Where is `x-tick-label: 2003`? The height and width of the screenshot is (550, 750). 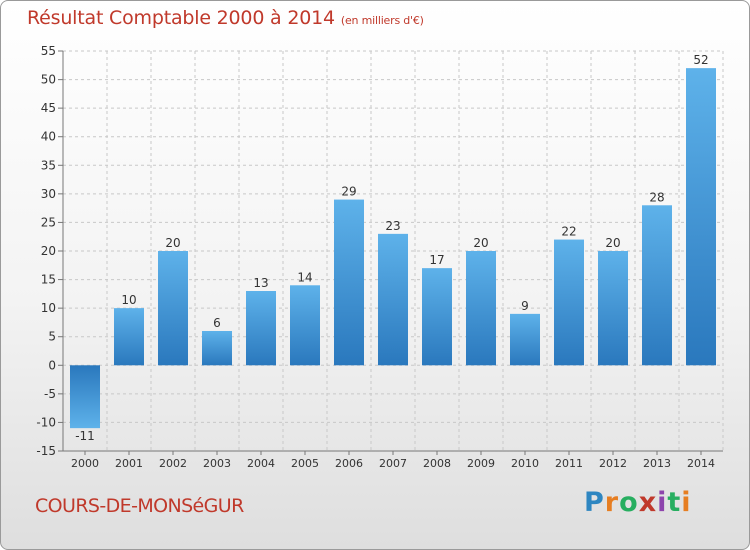
x-tick-label: 2003 is located at coordinates (217, 463).